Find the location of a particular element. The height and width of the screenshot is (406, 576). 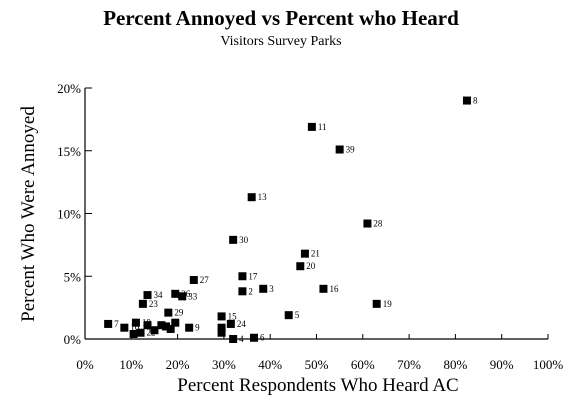

x-tick-label: 90% is located at coordinates (502, 364).